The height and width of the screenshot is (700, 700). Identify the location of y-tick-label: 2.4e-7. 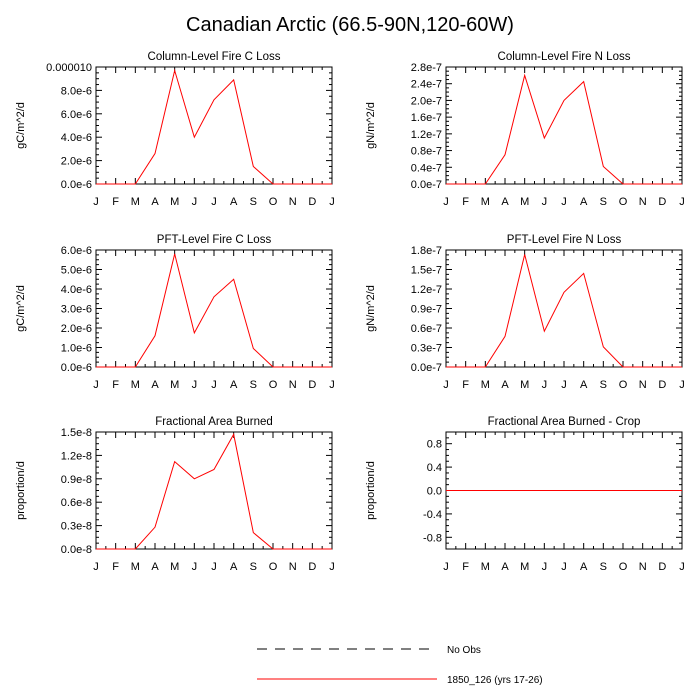
(426, 85).